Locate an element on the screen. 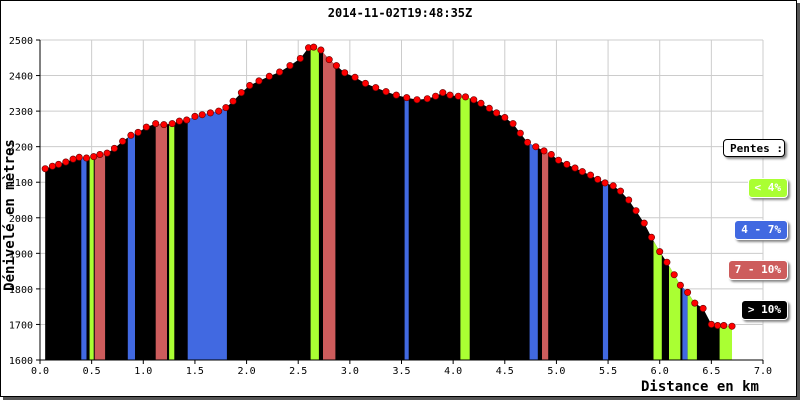  y-tick-label: 2300 is located at coordinates (21, 112).